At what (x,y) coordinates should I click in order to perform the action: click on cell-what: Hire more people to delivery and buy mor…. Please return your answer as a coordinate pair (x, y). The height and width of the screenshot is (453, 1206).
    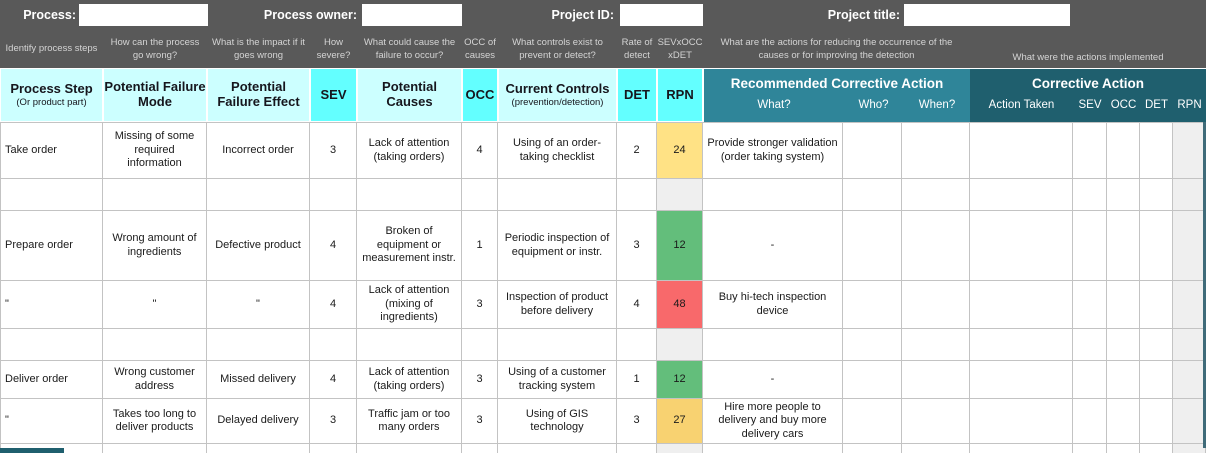
    Looking at the image, I should click on (773, 421).